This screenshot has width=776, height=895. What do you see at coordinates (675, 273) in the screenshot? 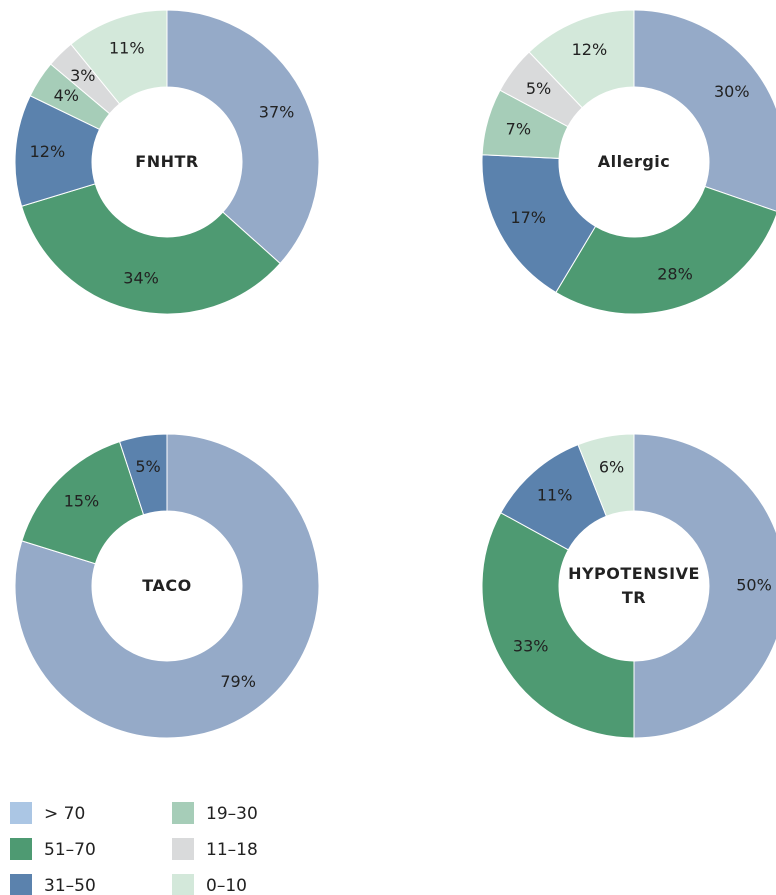
I see `slice-label: 28%` at bounding box center [675, 273].